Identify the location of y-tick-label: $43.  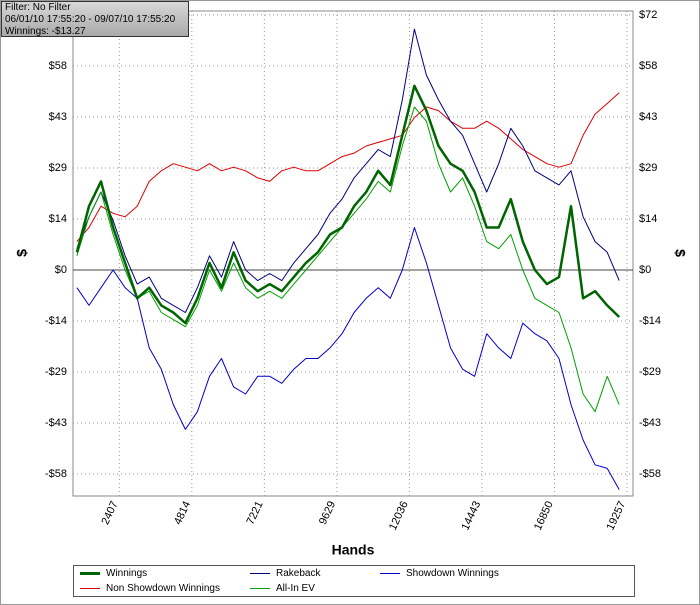
(58, 117).